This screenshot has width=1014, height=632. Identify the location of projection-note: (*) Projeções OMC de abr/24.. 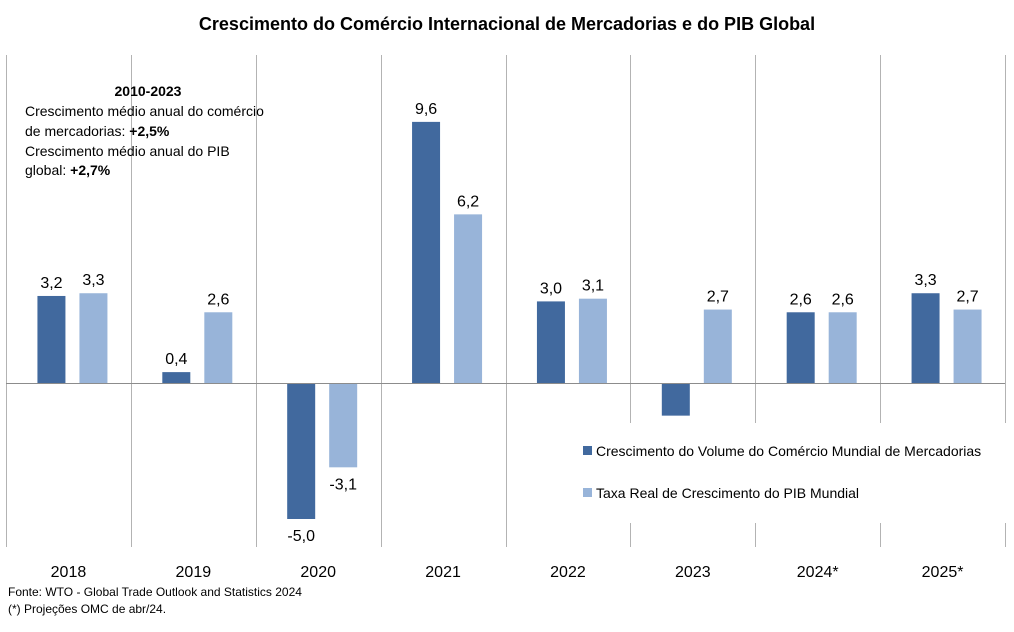
(87, 609).